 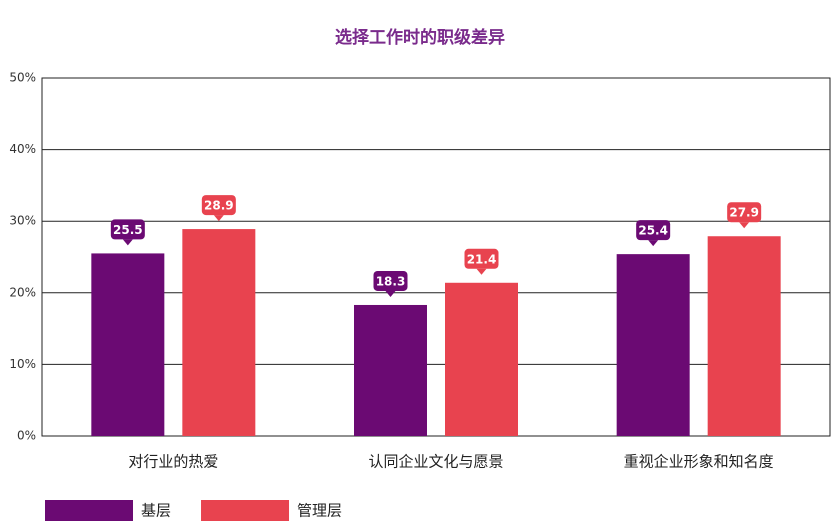 What do you see at coordinates (26, 436) in the screenshot?
I see `y-tick-label: 0%` at bounding box center [26, 436].